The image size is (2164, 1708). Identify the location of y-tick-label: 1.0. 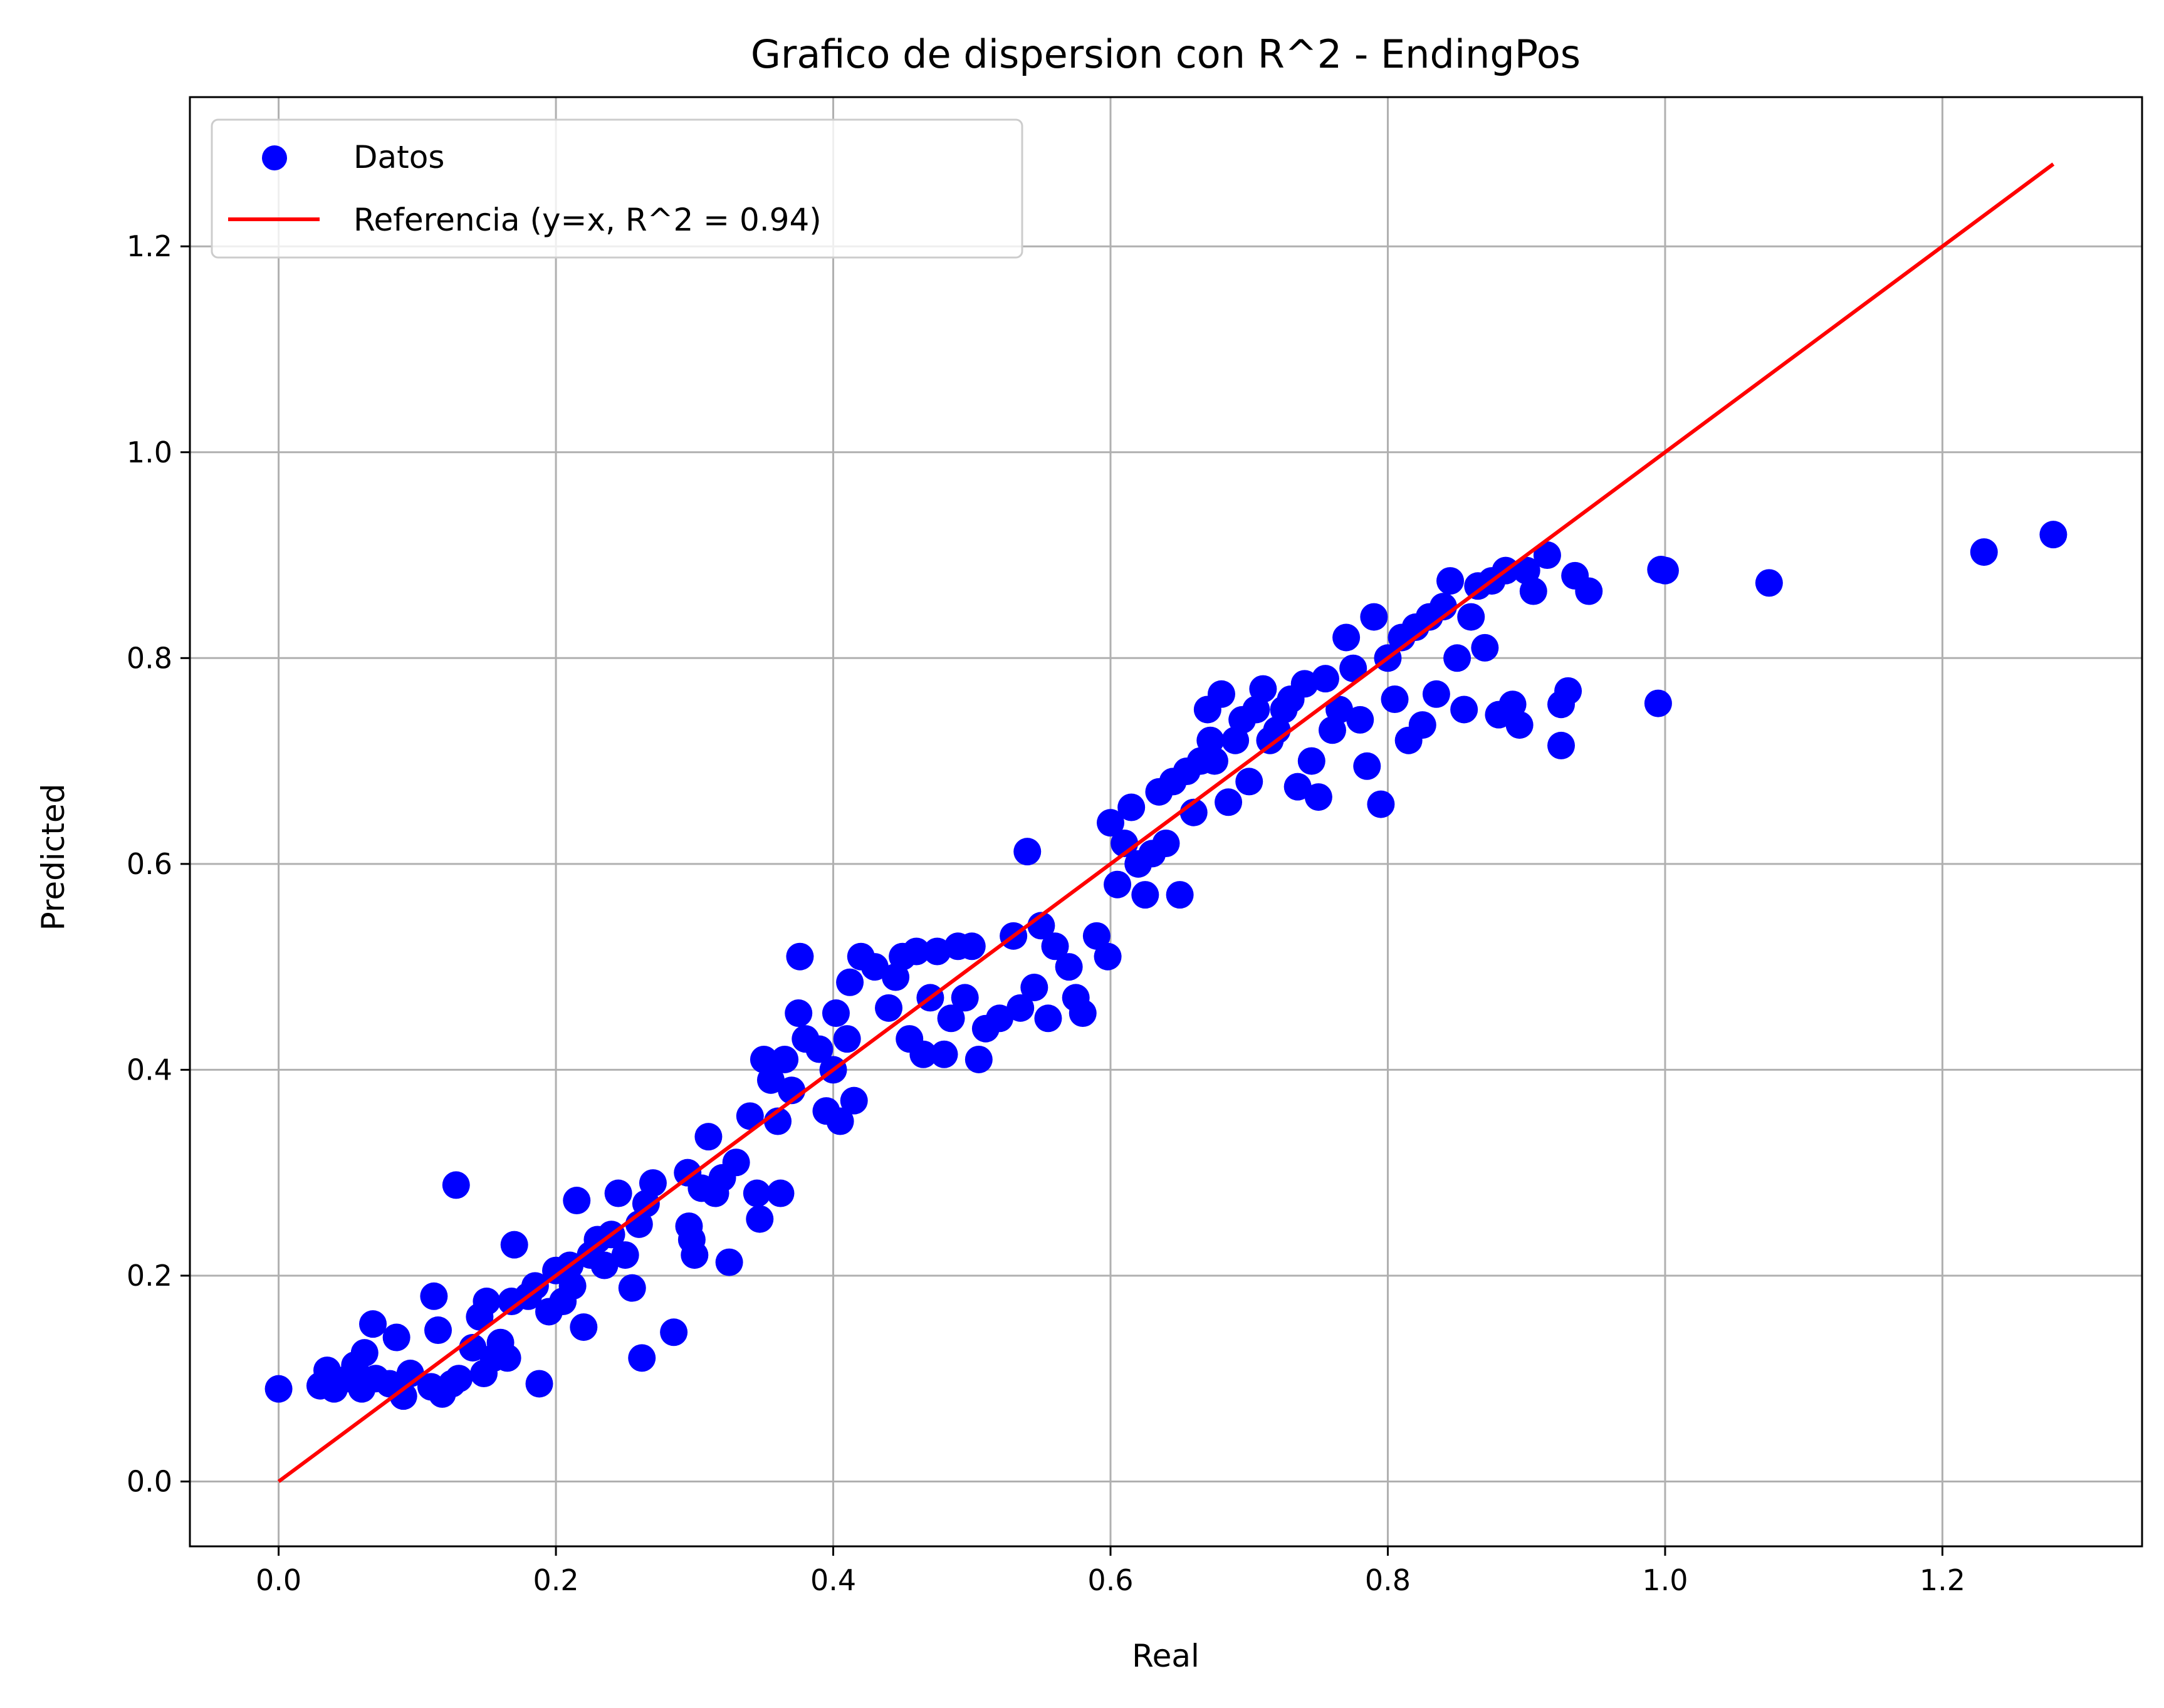
(149, 452).